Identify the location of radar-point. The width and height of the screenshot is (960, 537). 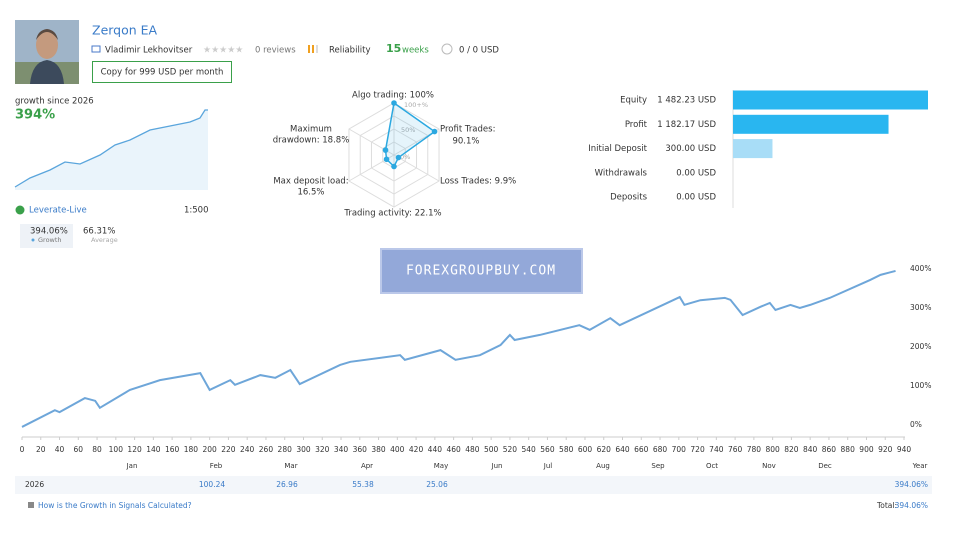
(434, 131).